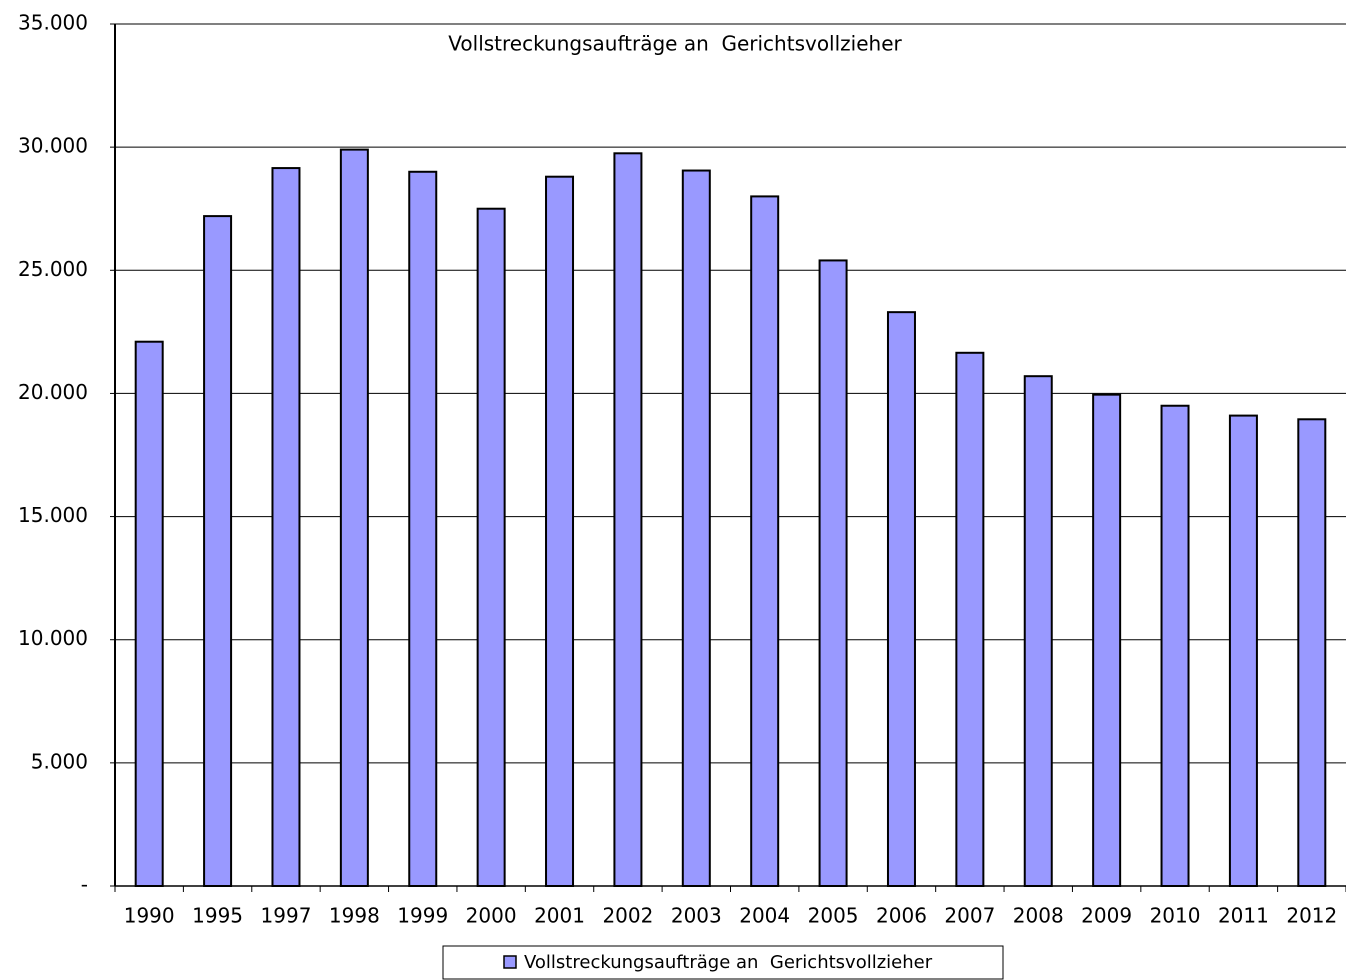  Describe the element at coordinates (1106, 916) in the screenshot. I see `x-tick-label: 2009` at that location.